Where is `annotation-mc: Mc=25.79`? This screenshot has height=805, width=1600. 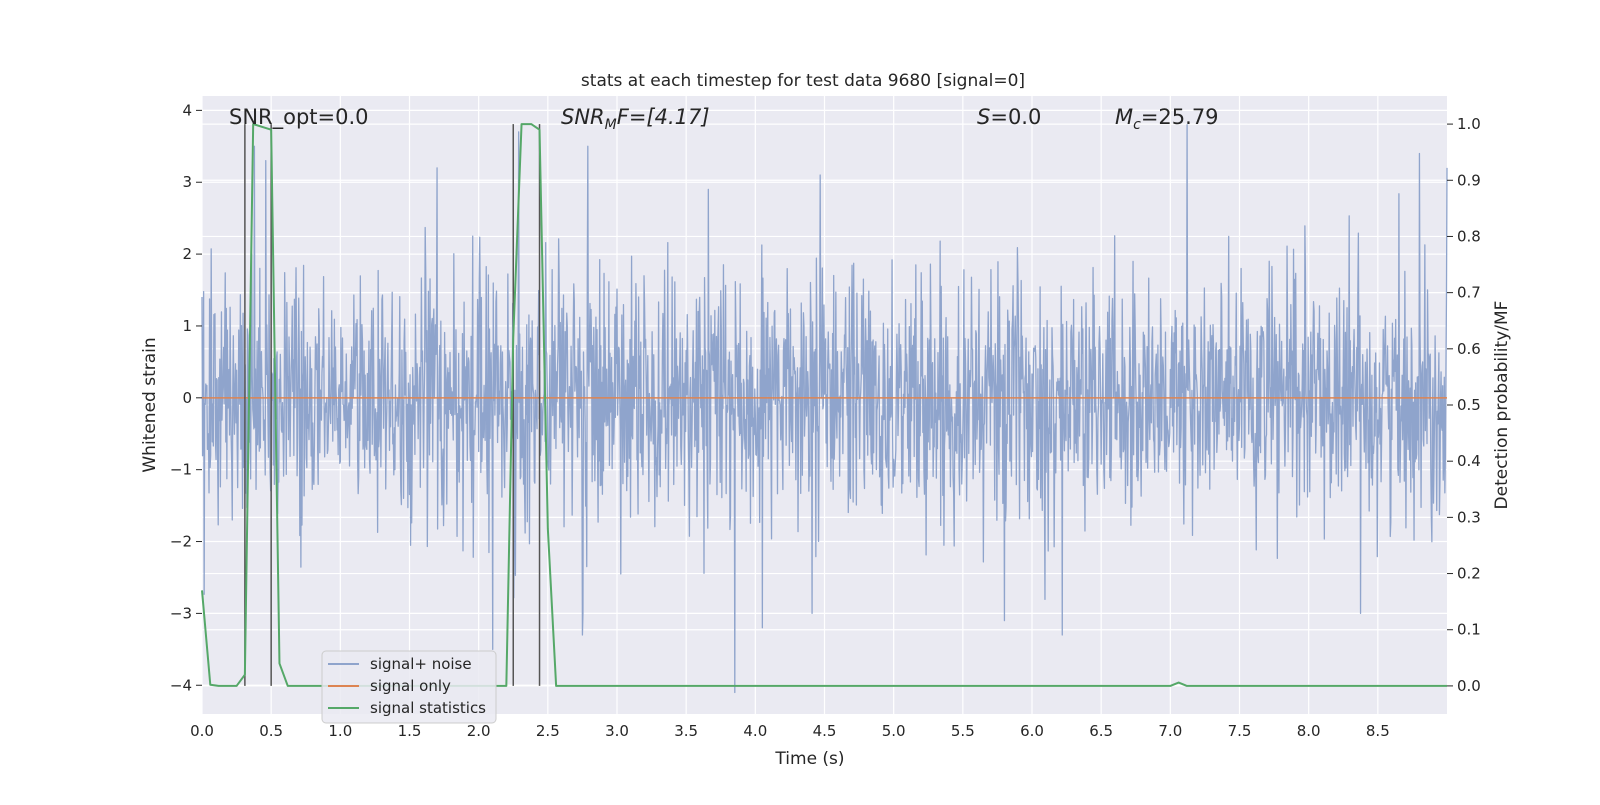 annotation-mc: Mc=25.79 is located at coordinates (1167, 119).